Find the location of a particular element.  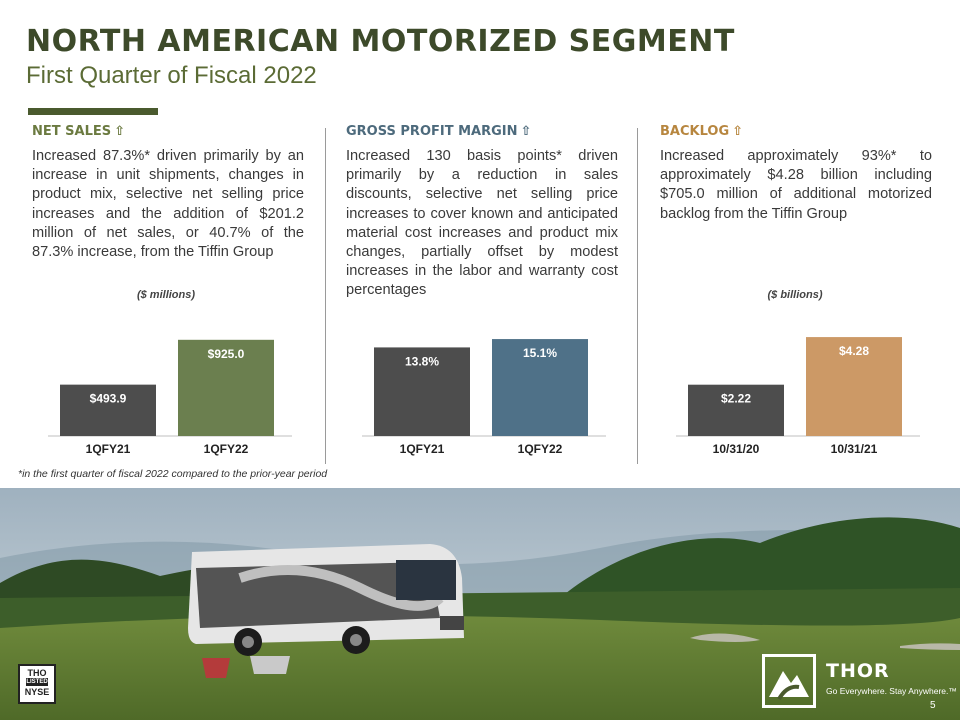

bar-value-label: 15.1% is located at coordinates (540, 353).